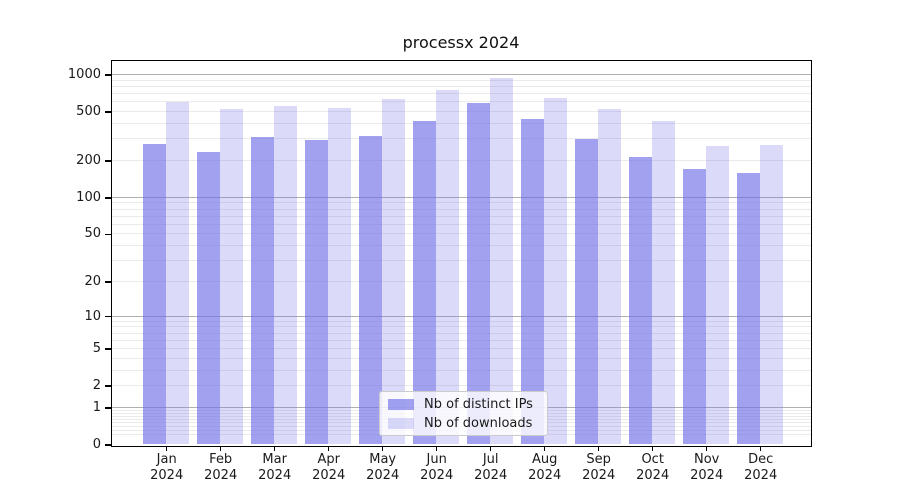 The image size is (900, 500). What do you see at coordinates (401, 423) in the screenshot?
I see `legend-swatch-downloads` at bounding box center [401, 423].